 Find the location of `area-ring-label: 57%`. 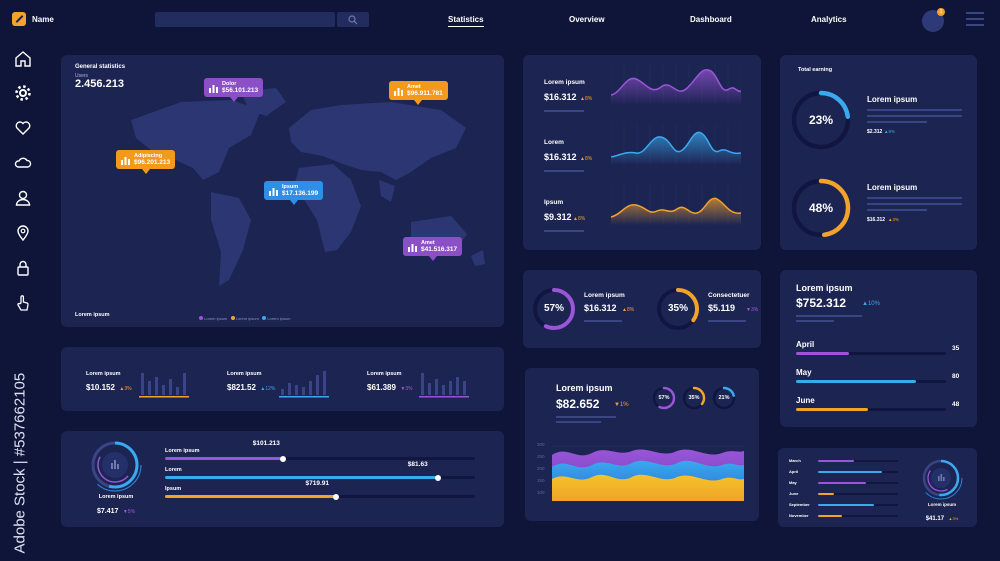

area-ring-label: 57% is located at coordinates (664, 397).